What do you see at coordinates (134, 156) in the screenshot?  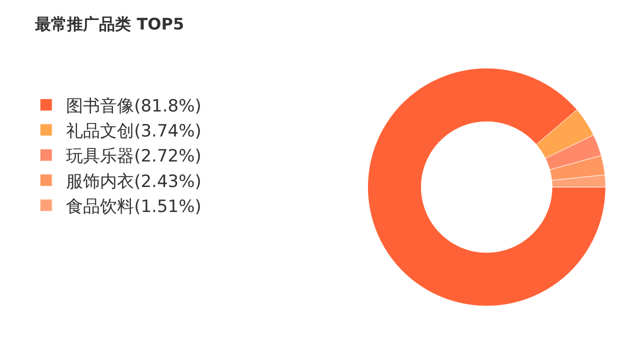 I see `legend-label: 玩具乐器(2.72%)` at bounding box center [134, 156].